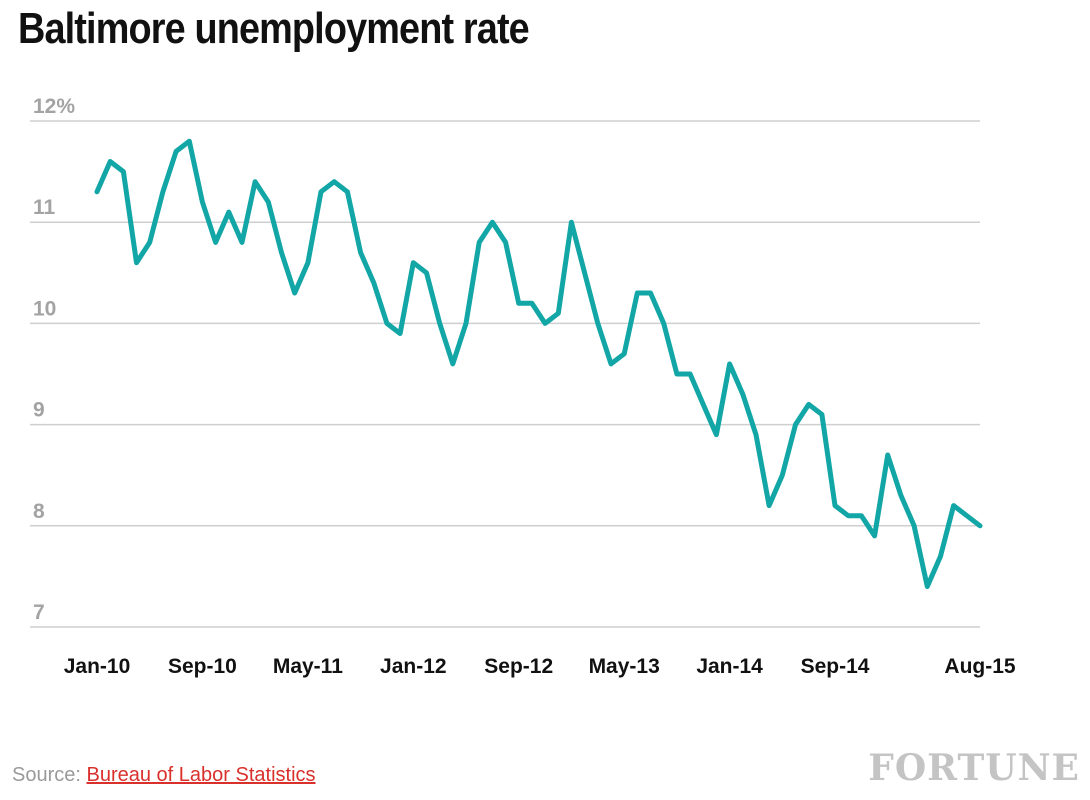  What do you see at coordinates (729, 666) in the screenshot?
I see `x-tick-label: Jan-14` at bounding box center [729, 666].